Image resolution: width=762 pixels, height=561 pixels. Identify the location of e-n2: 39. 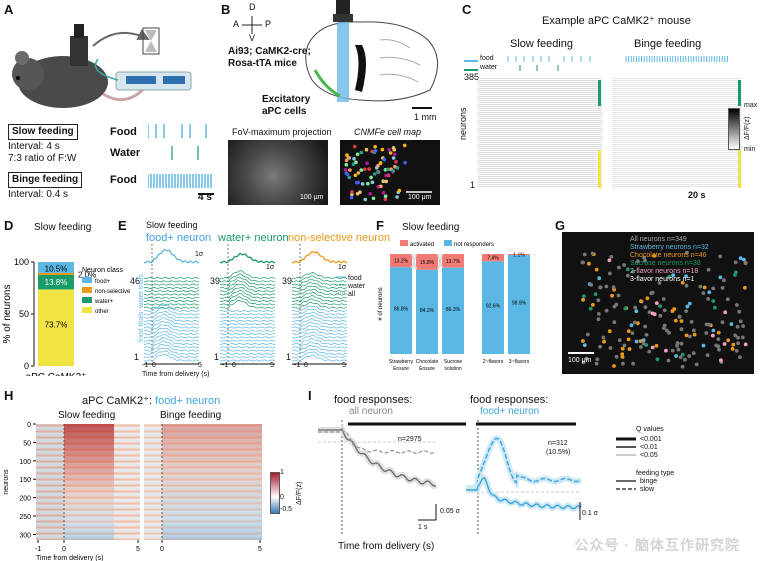
(215, 281).